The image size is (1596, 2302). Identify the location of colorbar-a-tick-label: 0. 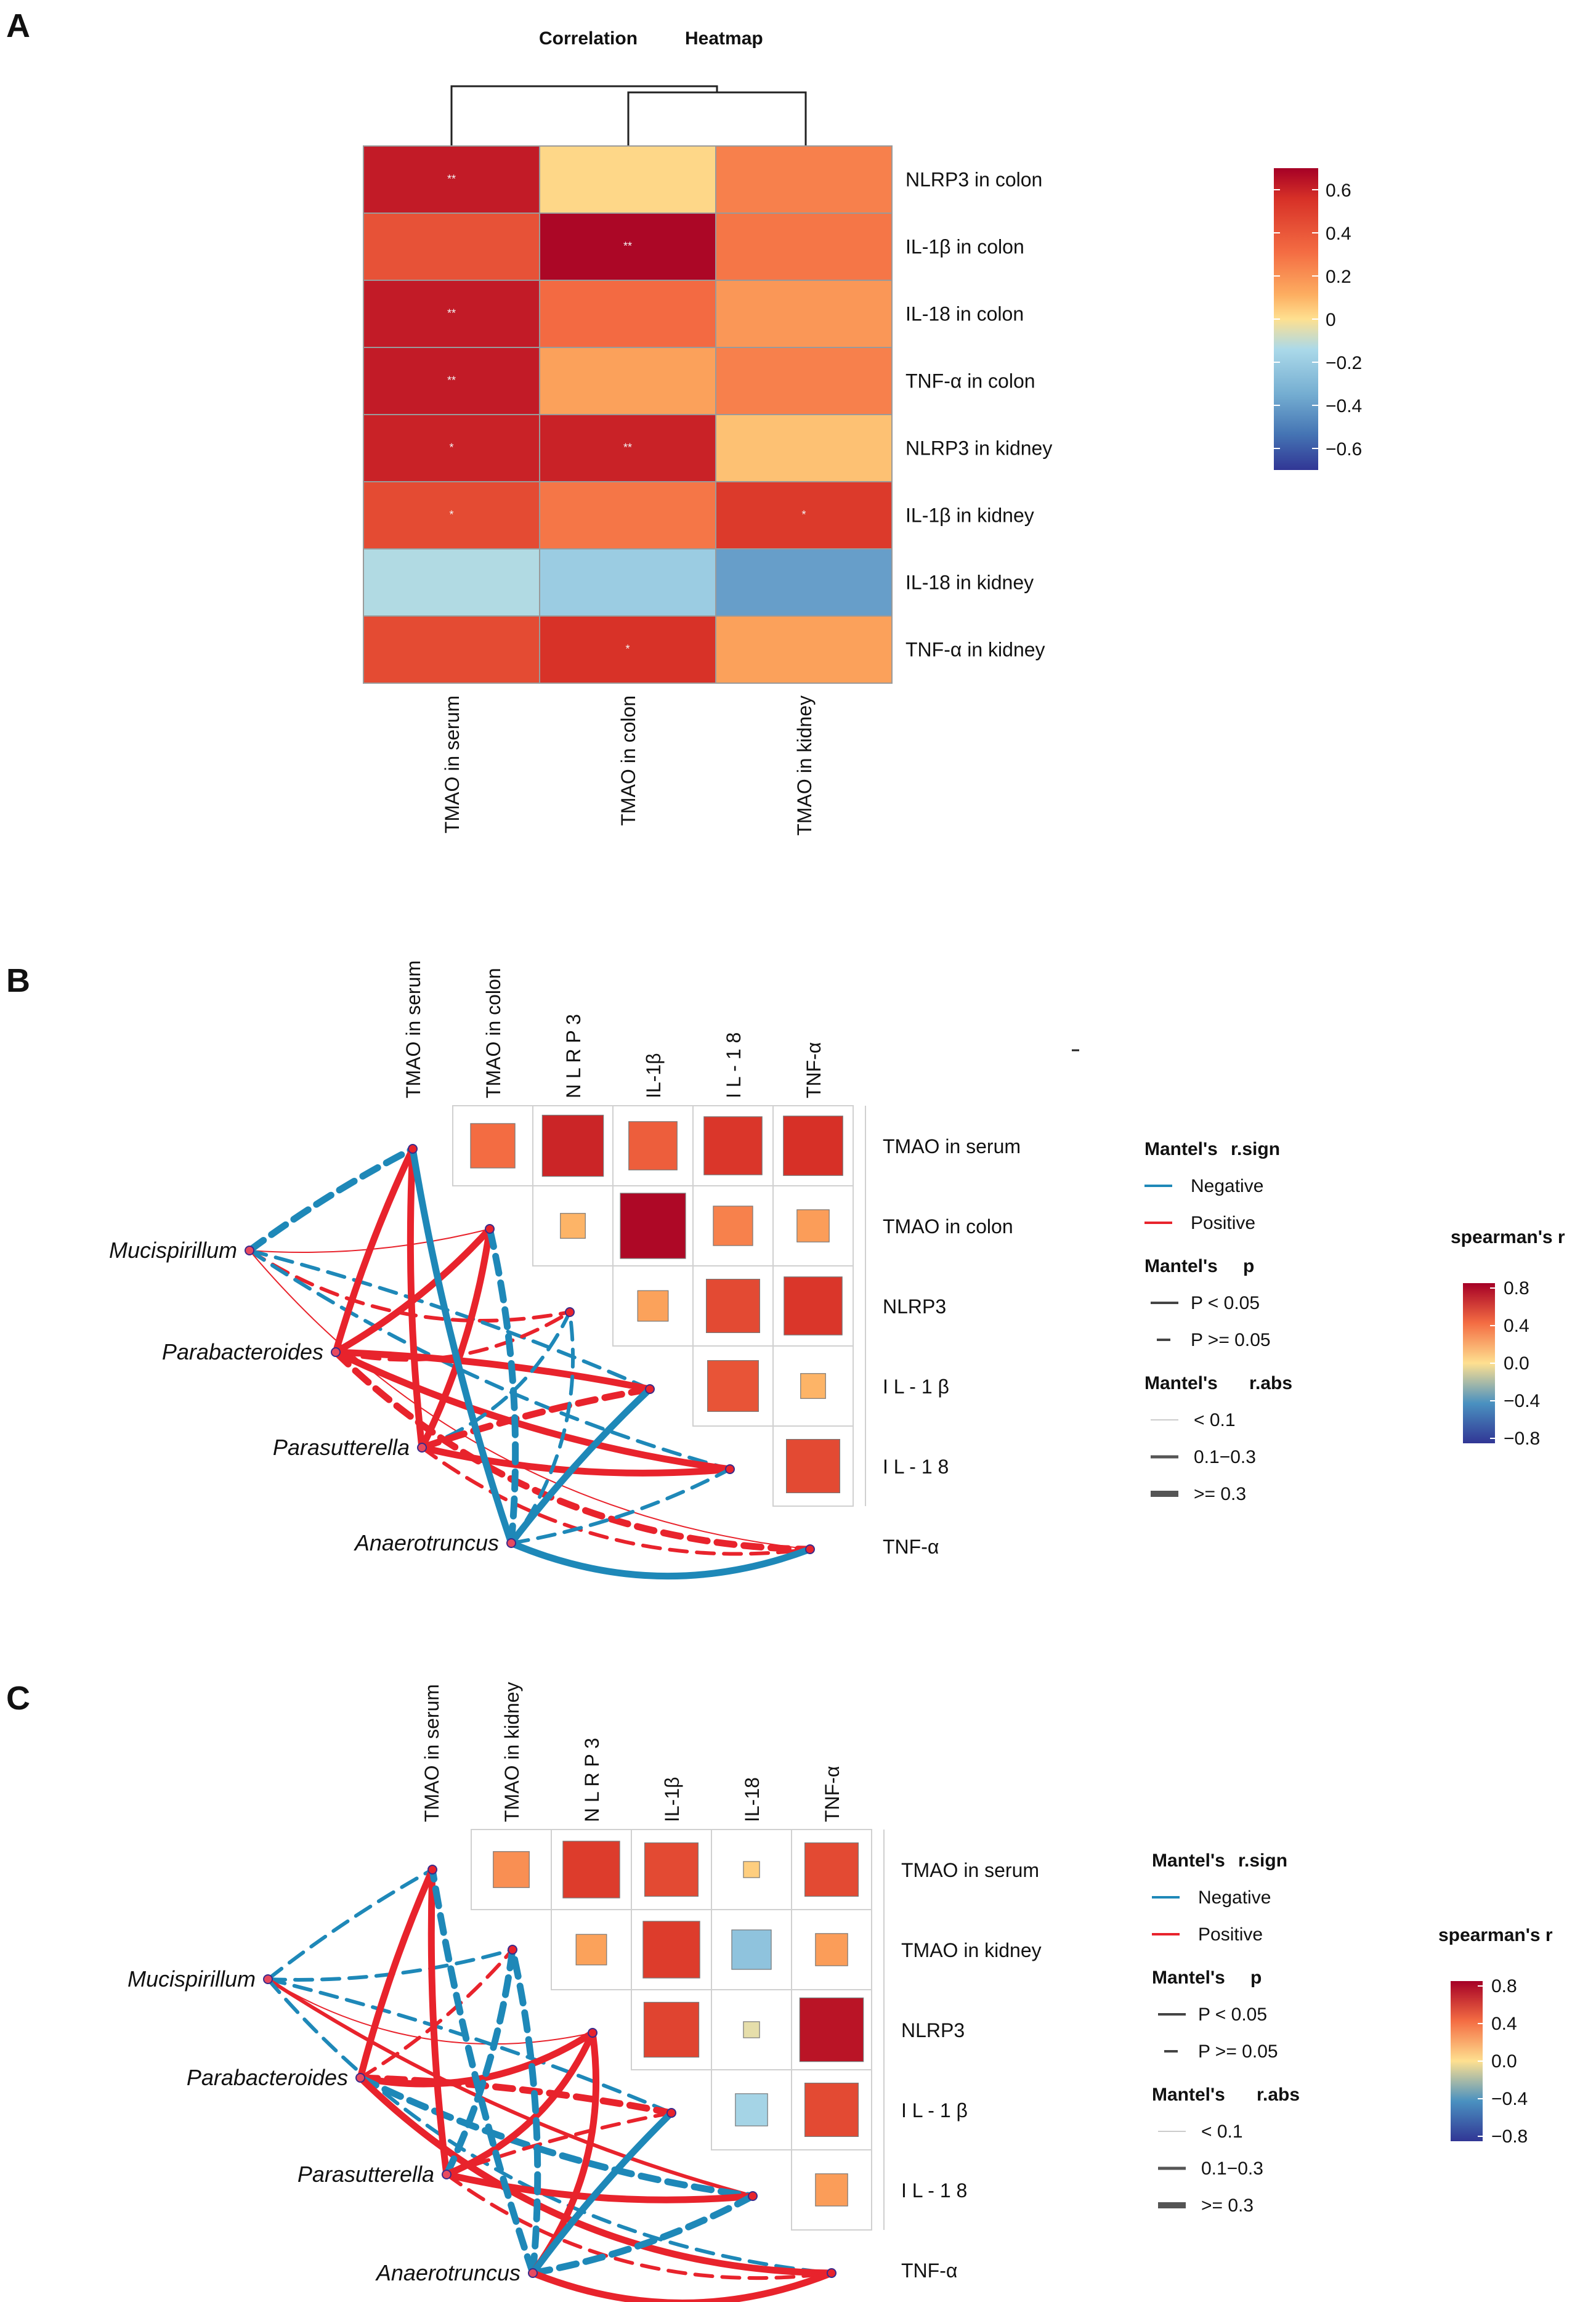
(1331, 320).